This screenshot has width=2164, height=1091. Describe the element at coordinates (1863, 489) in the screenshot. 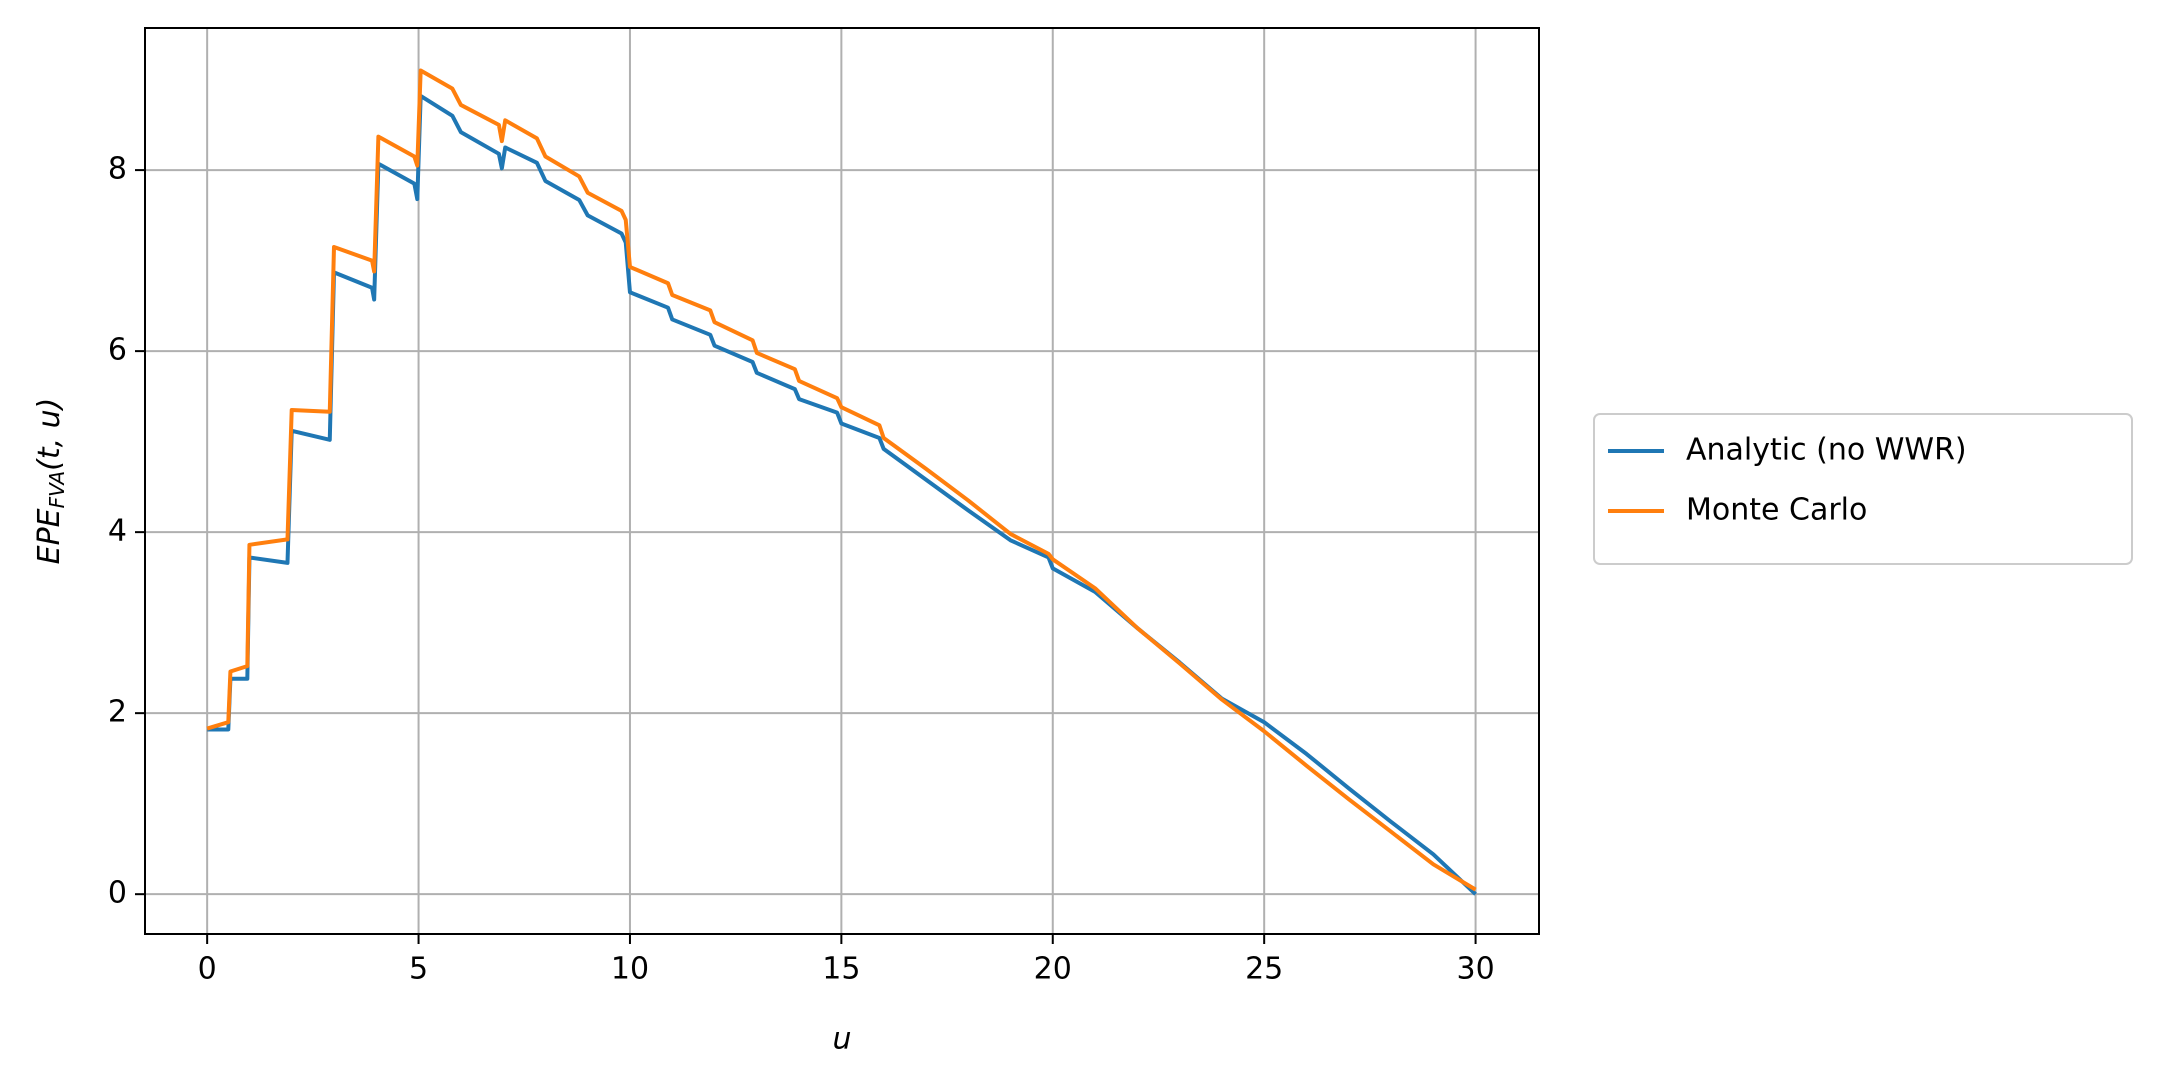

I see `legend-box` at that location.